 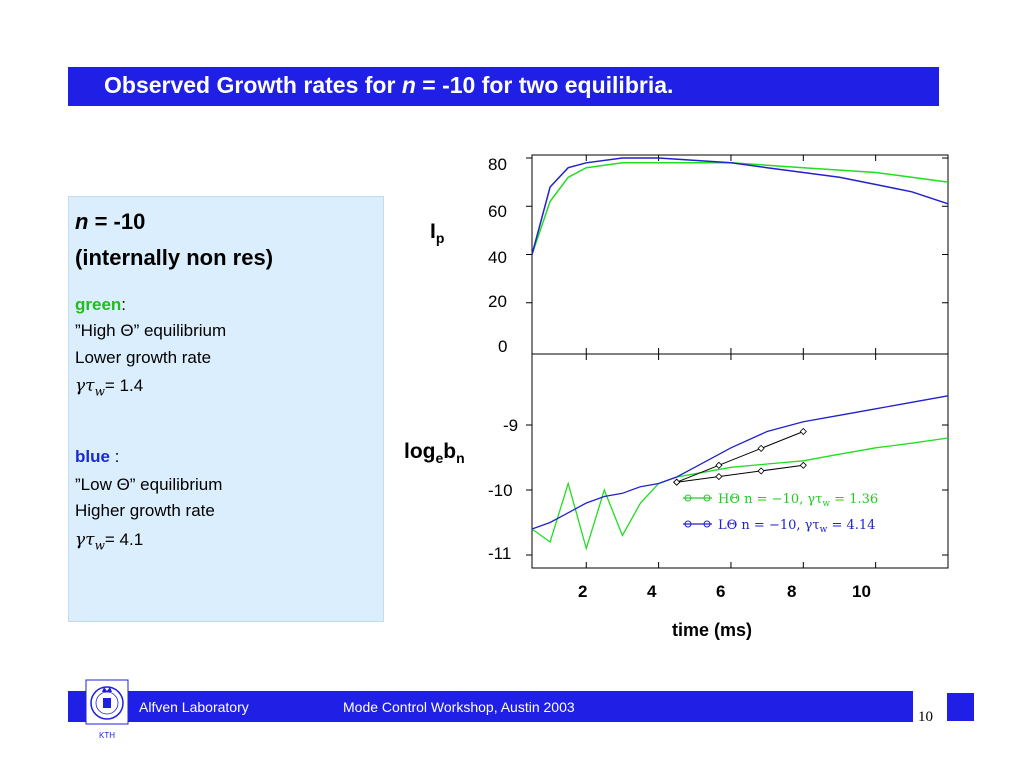 What do you see at coordinates (497, 301) in the screenshot?
I see `ip-tick-label: 20` at bounding box center [497, 301].